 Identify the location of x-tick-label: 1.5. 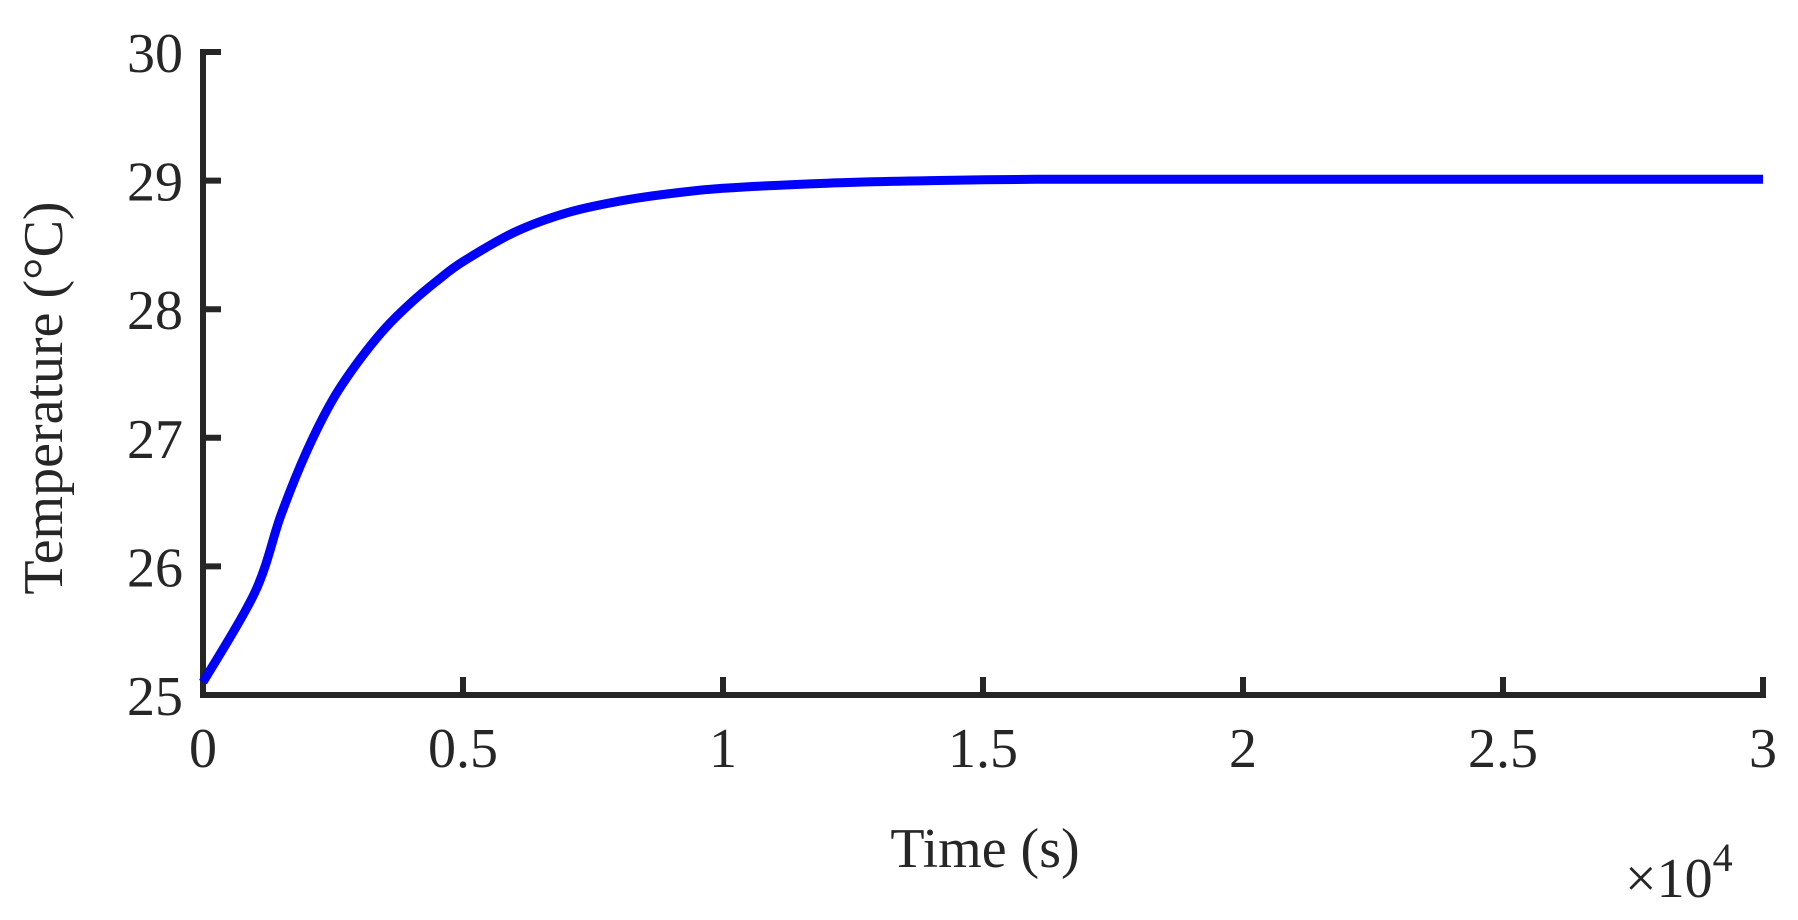
(983, 749).